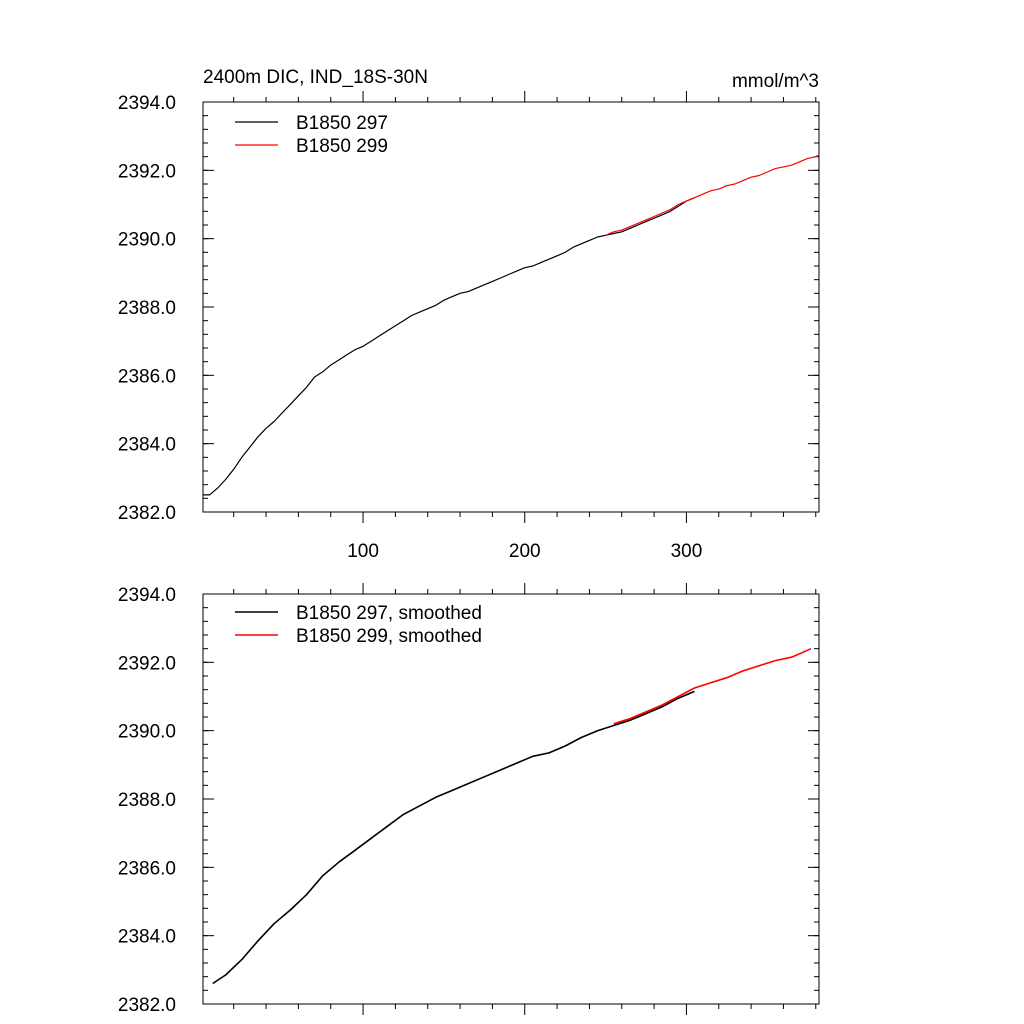 This screenshot has width=1024, height=1024. I want to click on bottom-y-tick-label: 2394.0, so click(147, 595).